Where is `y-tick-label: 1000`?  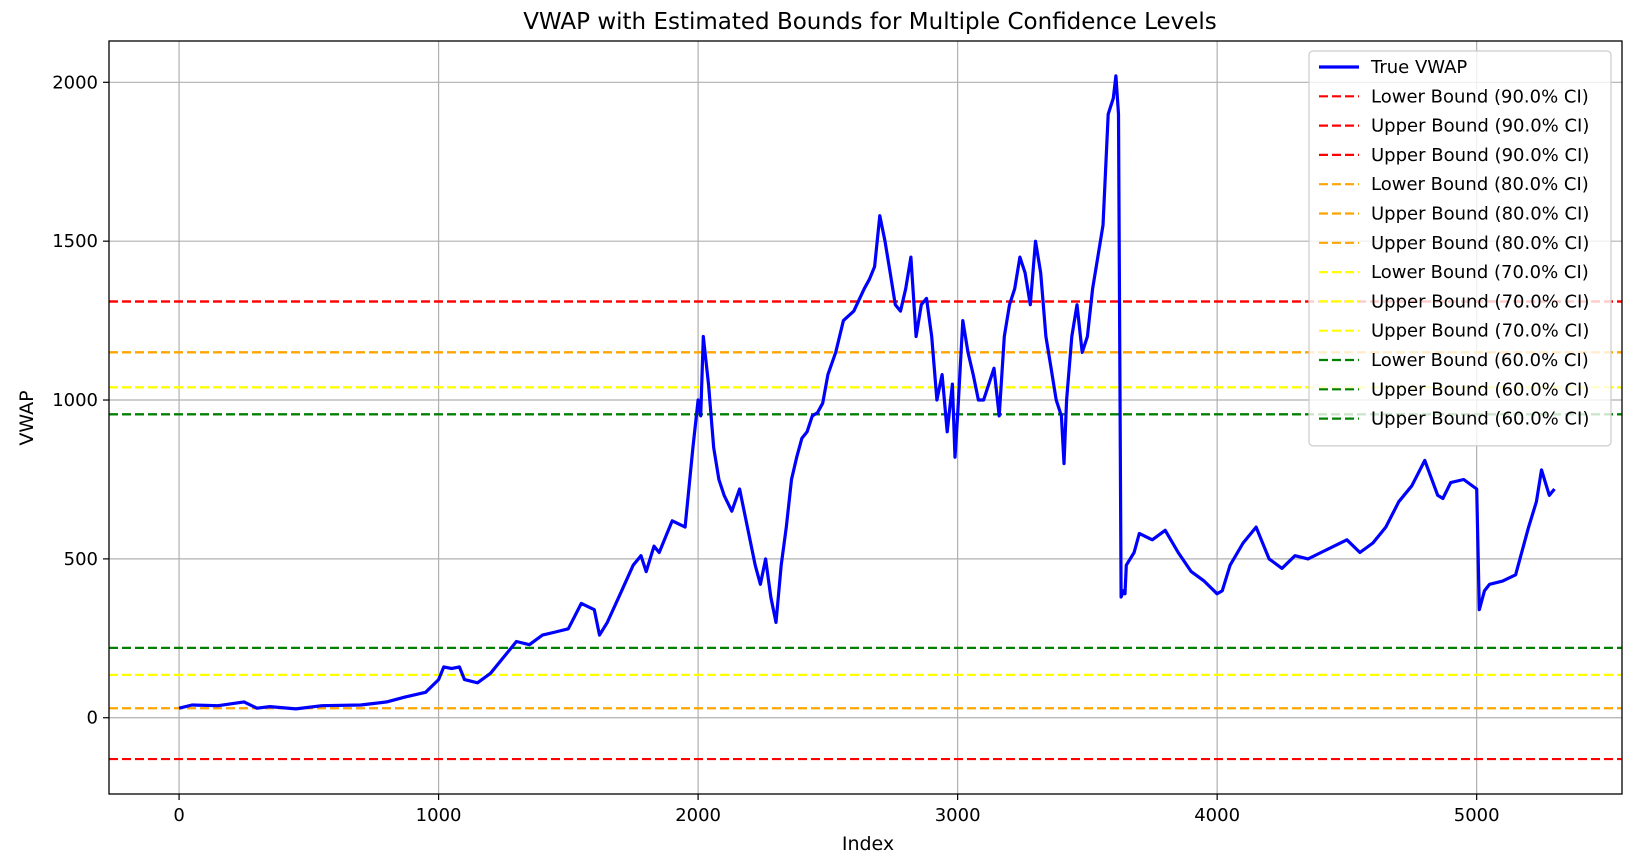 y-tick-label: 1000 is located at coordinates (75, 400).